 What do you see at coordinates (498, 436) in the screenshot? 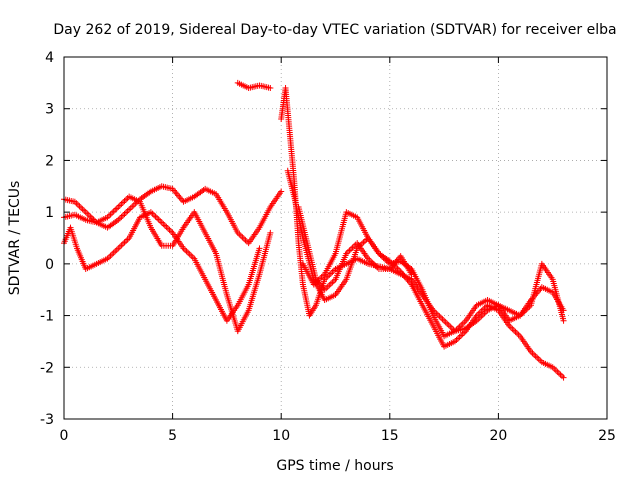
I see `x-tick-label: 20` at bounding box center [498, 436].